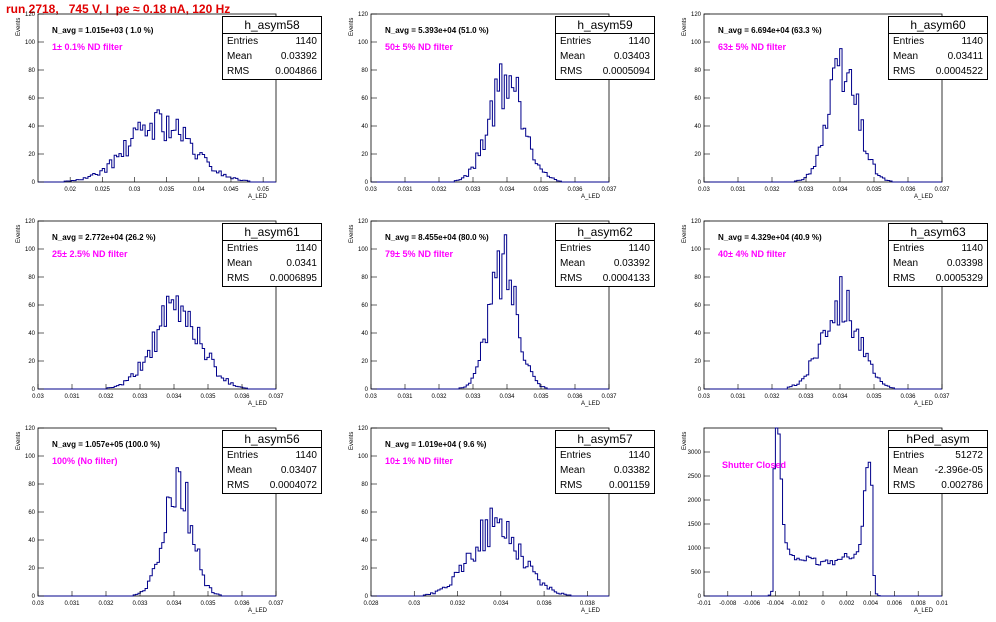 This screenshot has height=622, width=996. What do you see at coordinates (605, 278) in the screenshot?
I see `stat-rms: RMS 0.0004133` at bounding box center [605, 278].